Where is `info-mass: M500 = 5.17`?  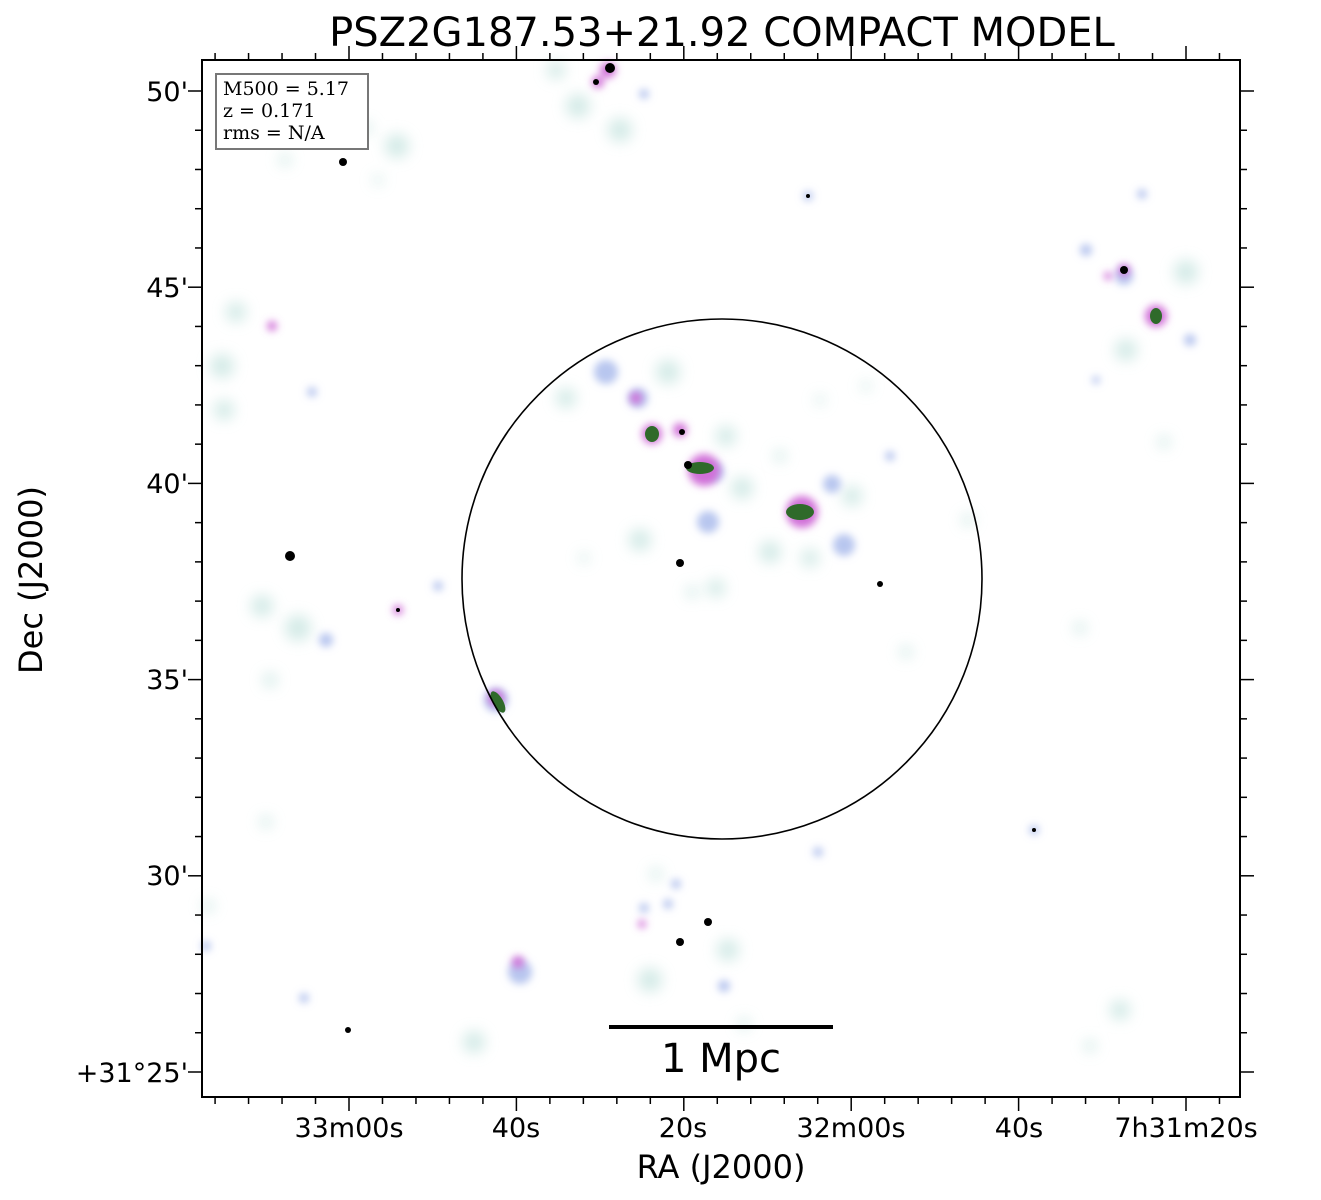 info-mass: M500 = 5.17 is located at coordinates (286, 89).